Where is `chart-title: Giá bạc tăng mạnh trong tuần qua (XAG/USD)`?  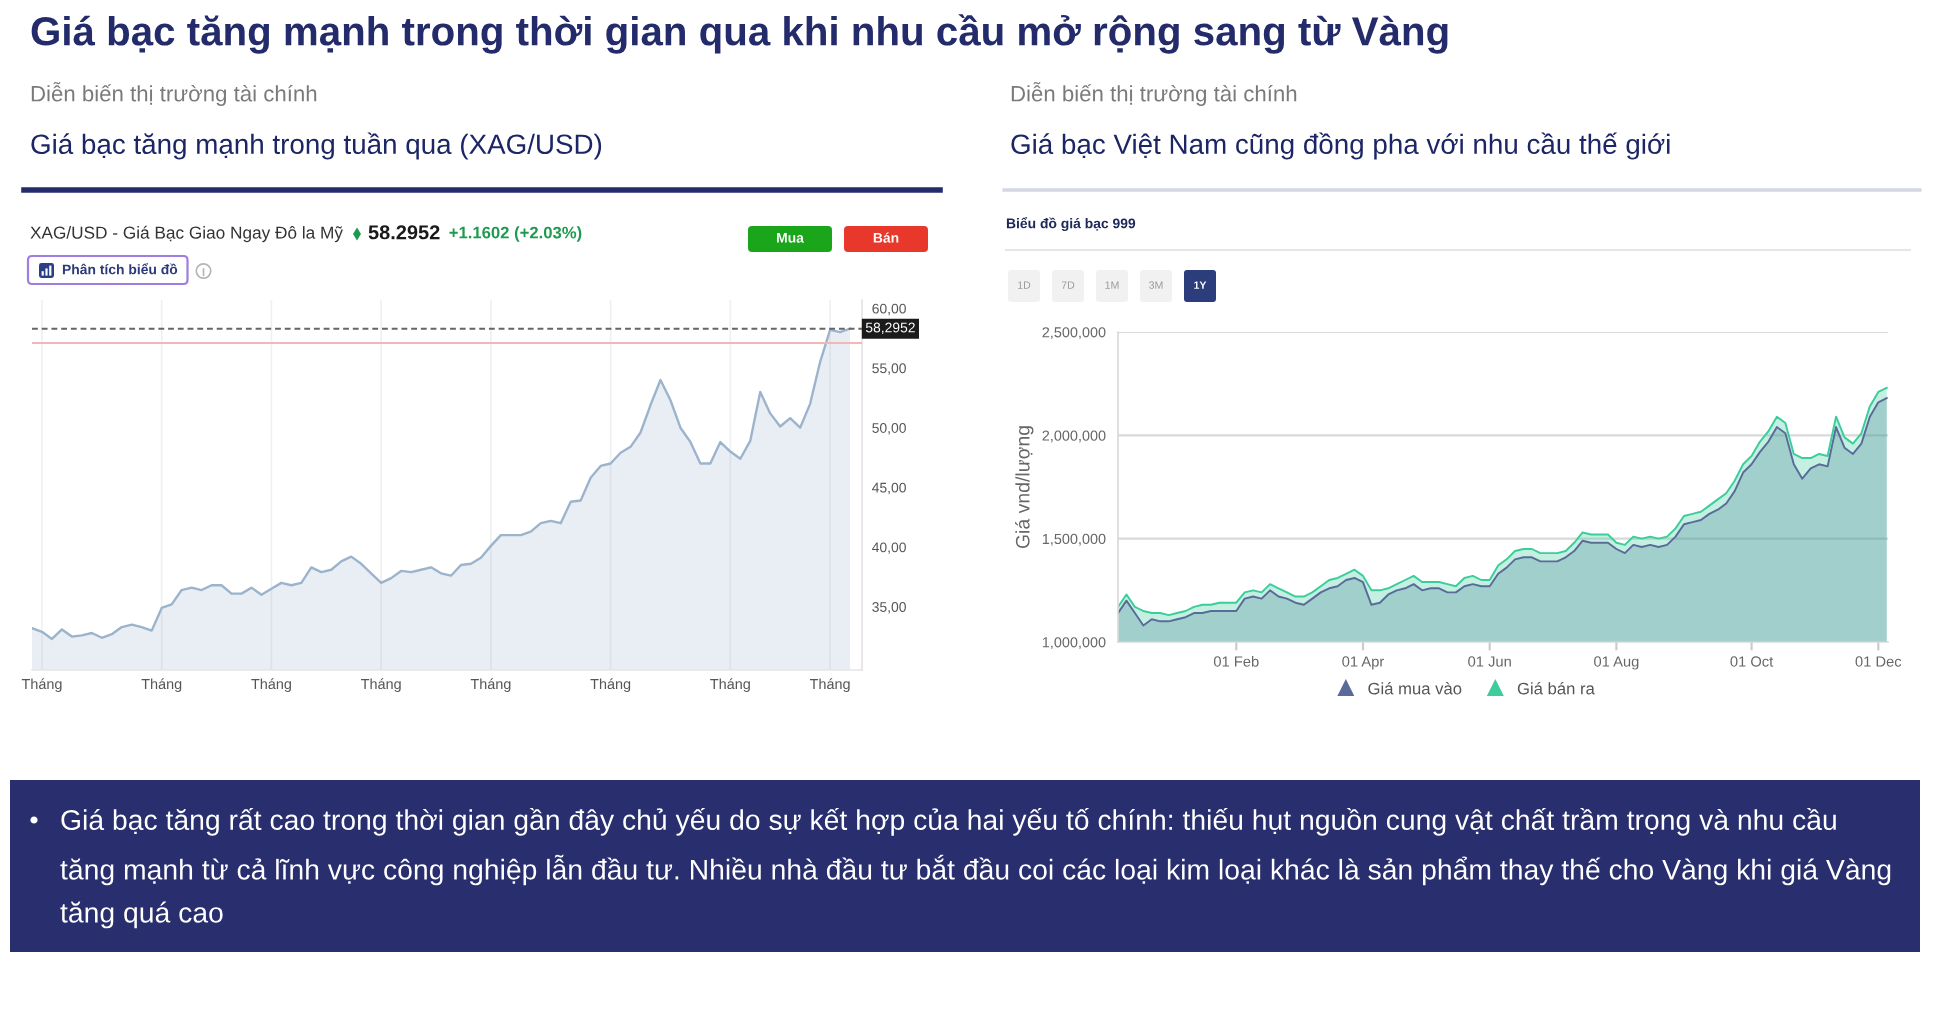 chart-title: Giá bạc tăng mạnh trong tuần qua (XAG/USD) is located at coordinates (316, 146).